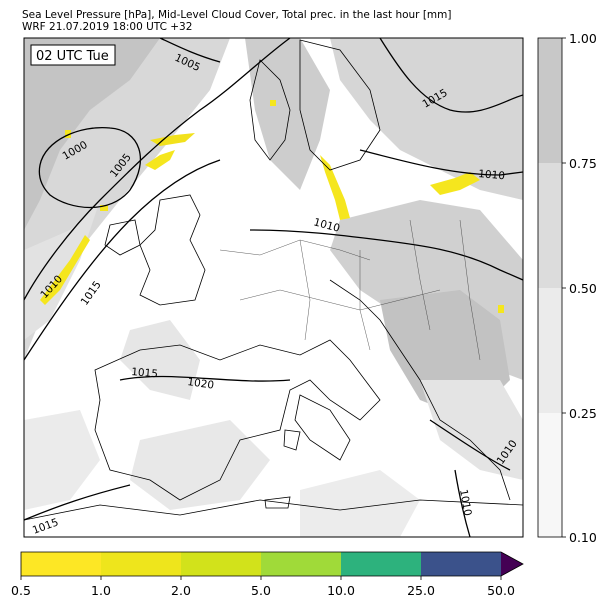 The image size is (613, 610). I want to click on time-label-box: 02 UTC Tue, so click(73, 55).